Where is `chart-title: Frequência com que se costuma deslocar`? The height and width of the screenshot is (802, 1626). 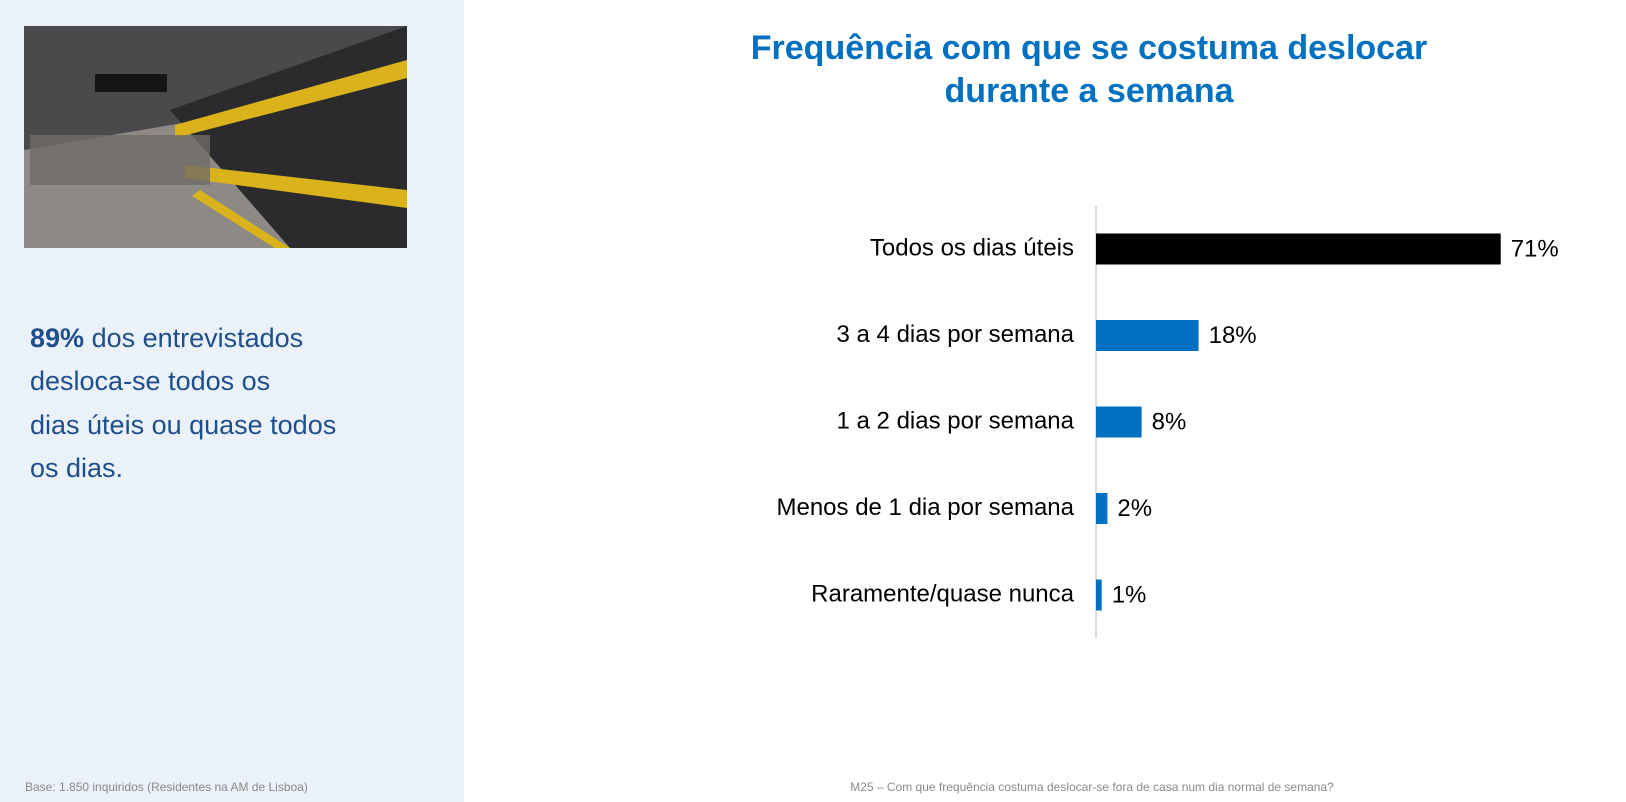
chart-title: Frequência com que se costuma deslocar is located at coordinates (1089, 48).